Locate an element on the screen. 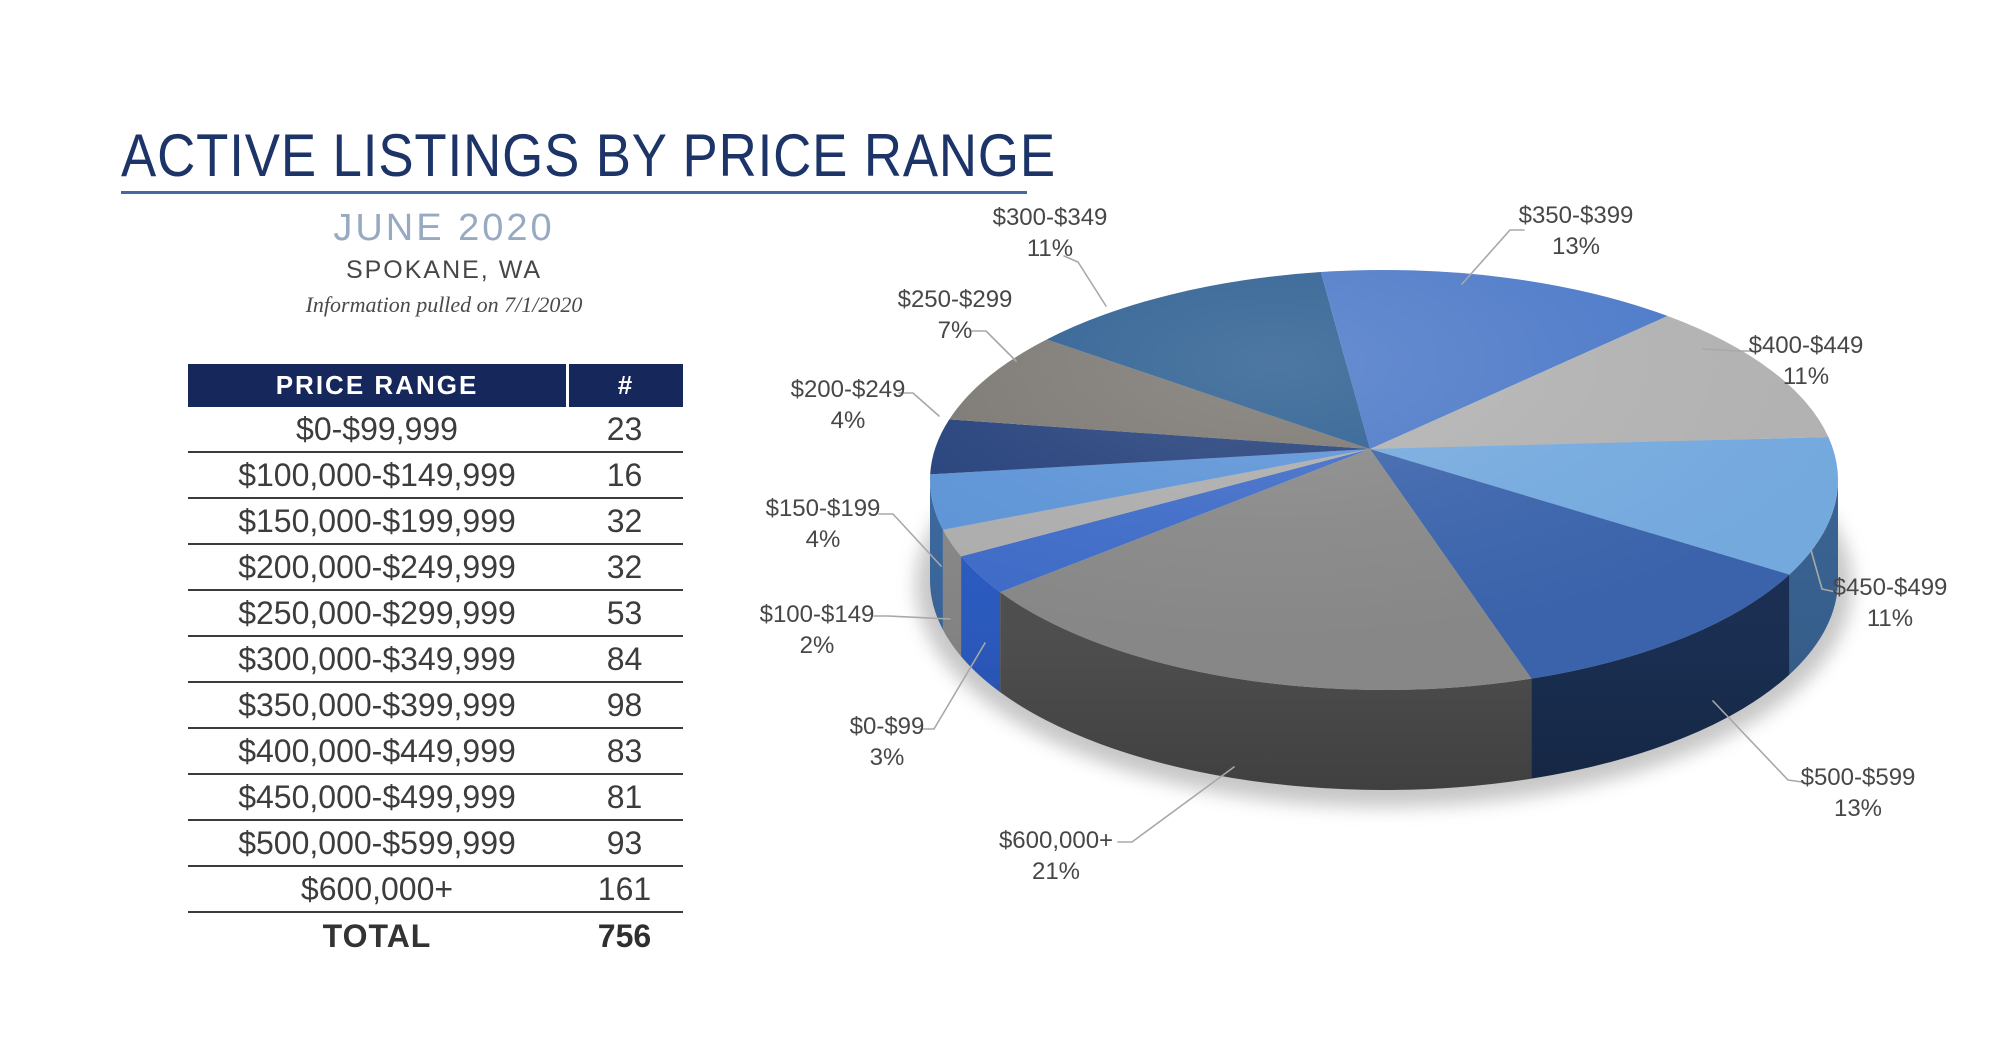  leader-line-$400-$449 is located at coordinates (1727, 350).